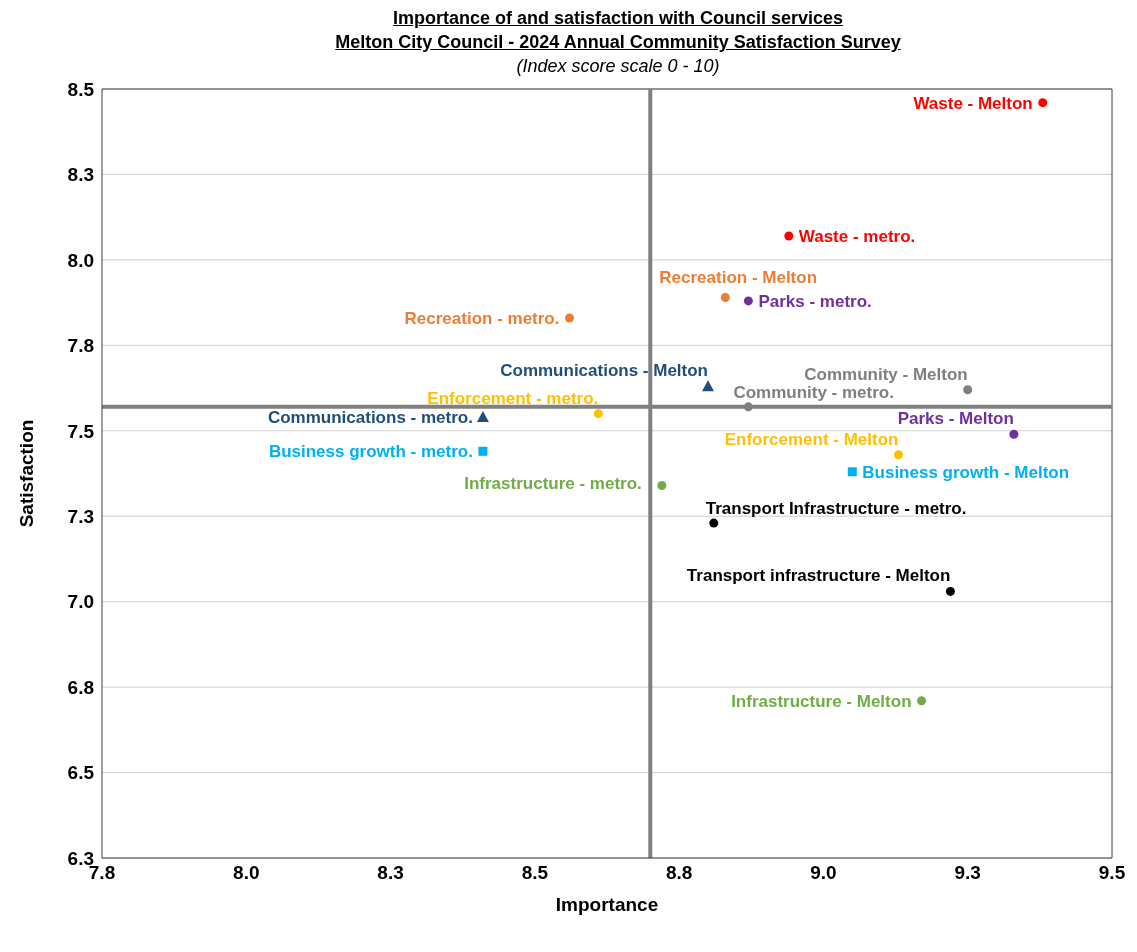 Image resolution: width=1137 pixels, height=952 pixels. I want to click on series-label: Community - metro., so click(813, 392).